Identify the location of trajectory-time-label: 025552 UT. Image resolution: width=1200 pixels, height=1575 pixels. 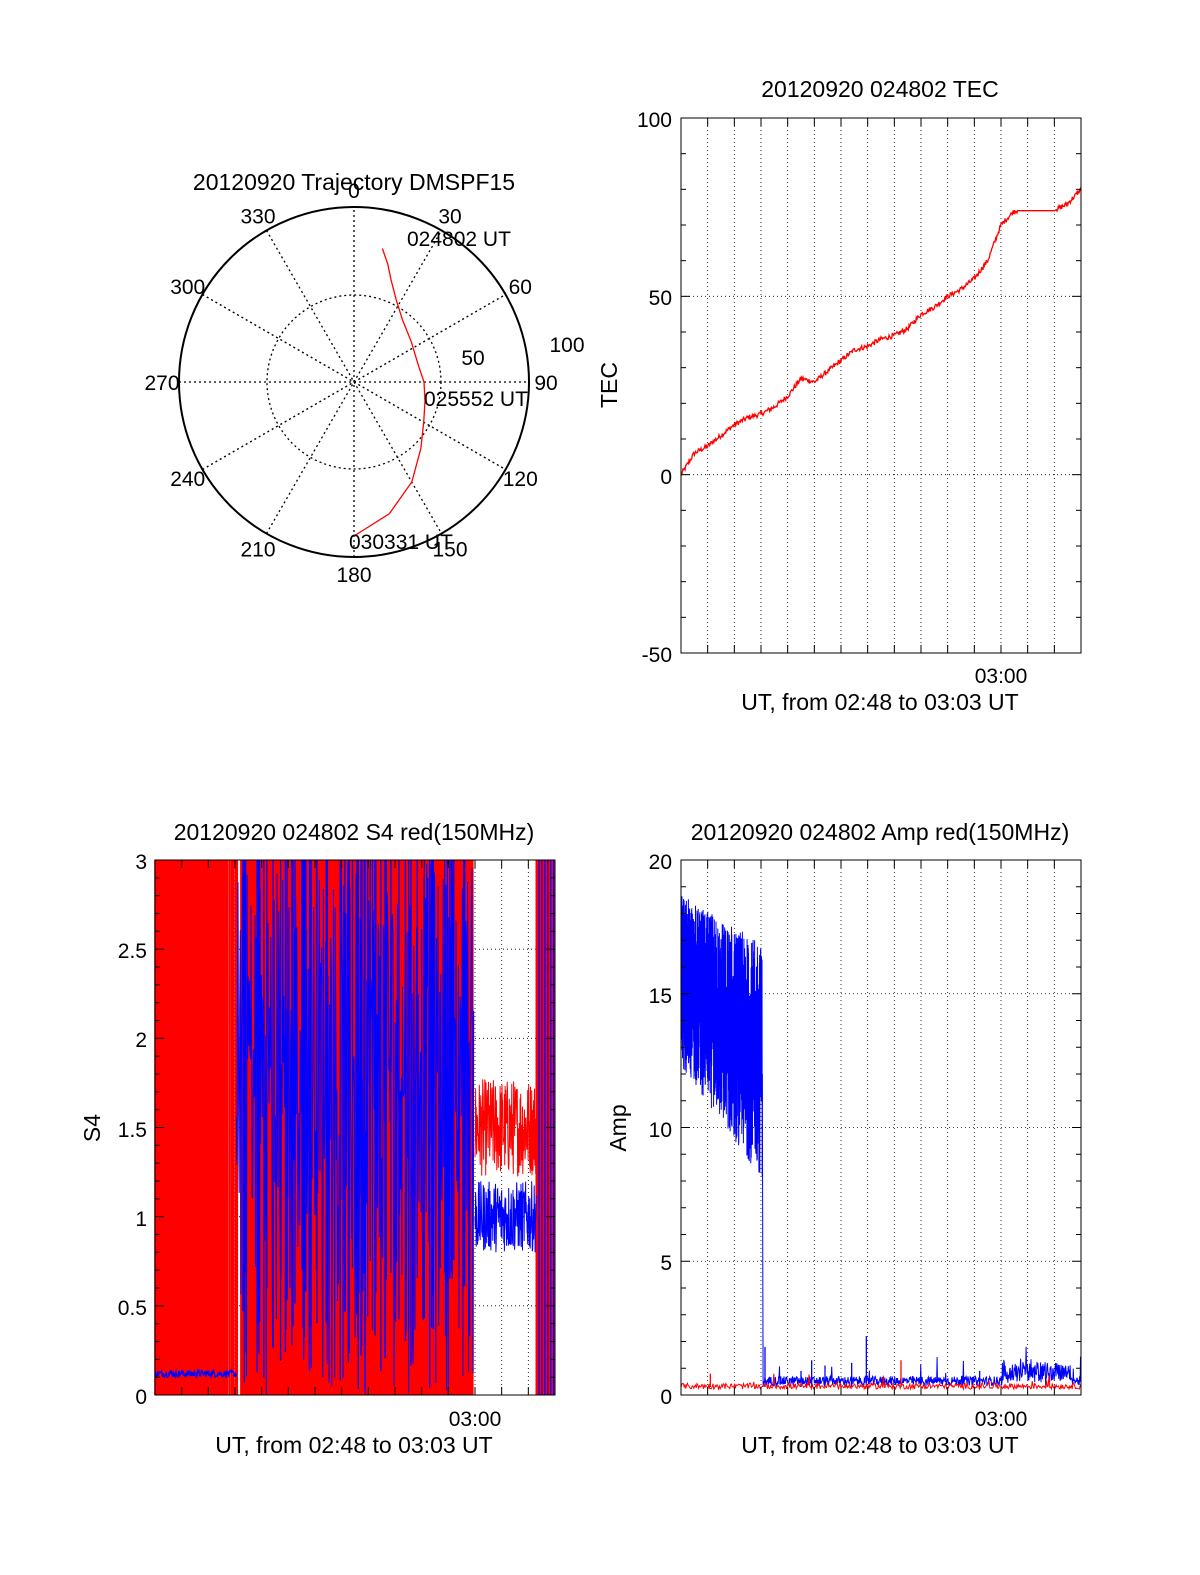
(476, 399).